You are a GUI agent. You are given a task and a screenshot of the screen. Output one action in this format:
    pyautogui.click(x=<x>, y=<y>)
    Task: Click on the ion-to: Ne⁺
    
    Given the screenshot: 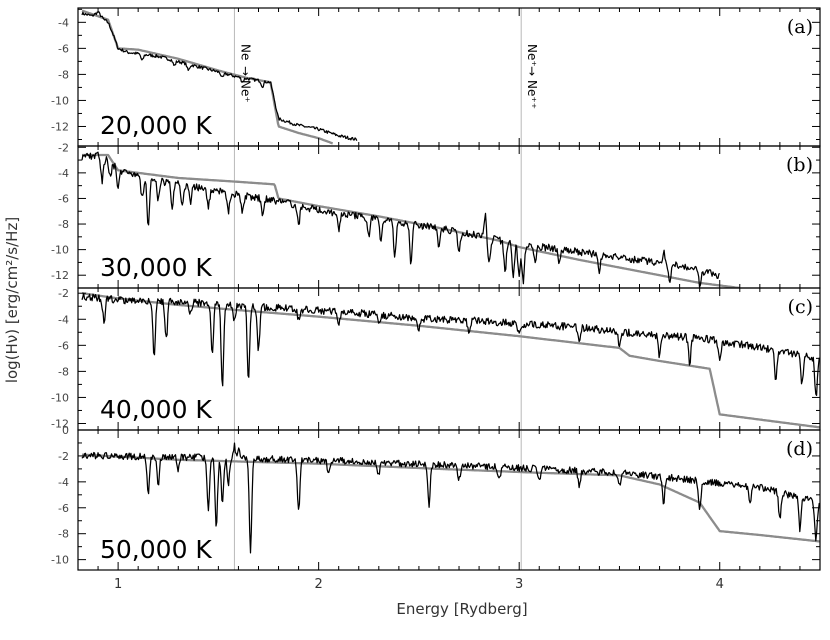 What is the action you would take?
    pyautogui.click(x=245, y=91)
    